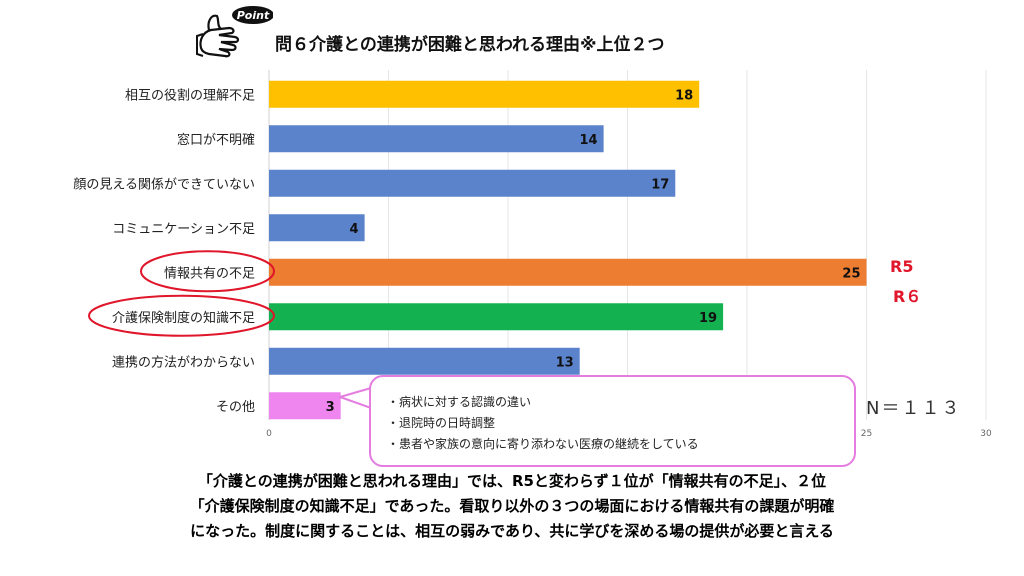 This screenshot has width=1024, height=576. What do you see at coordinates (660, 184) in the screenshot?
I see `data-label: 17` at bounding box center [660, 184].